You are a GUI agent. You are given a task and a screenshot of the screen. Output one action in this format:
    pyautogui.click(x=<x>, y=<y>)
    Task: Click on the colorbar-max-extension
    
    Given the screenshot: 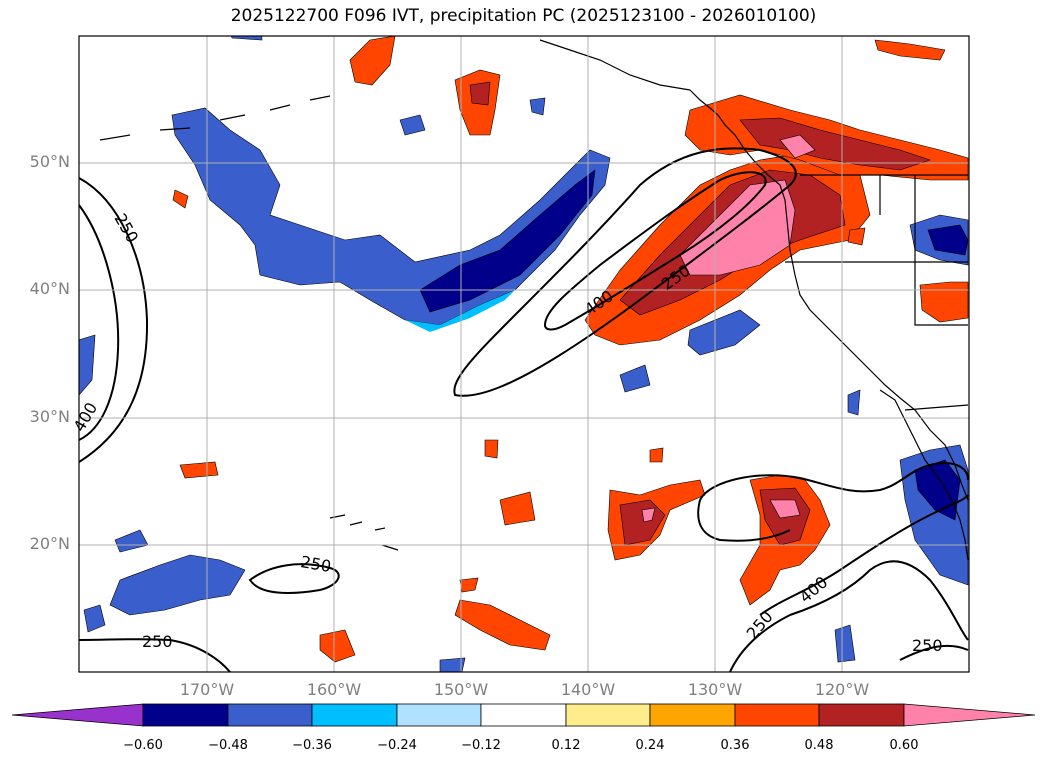 What is the action you would take?
    pyautogui.click(x=969, y=715)
    